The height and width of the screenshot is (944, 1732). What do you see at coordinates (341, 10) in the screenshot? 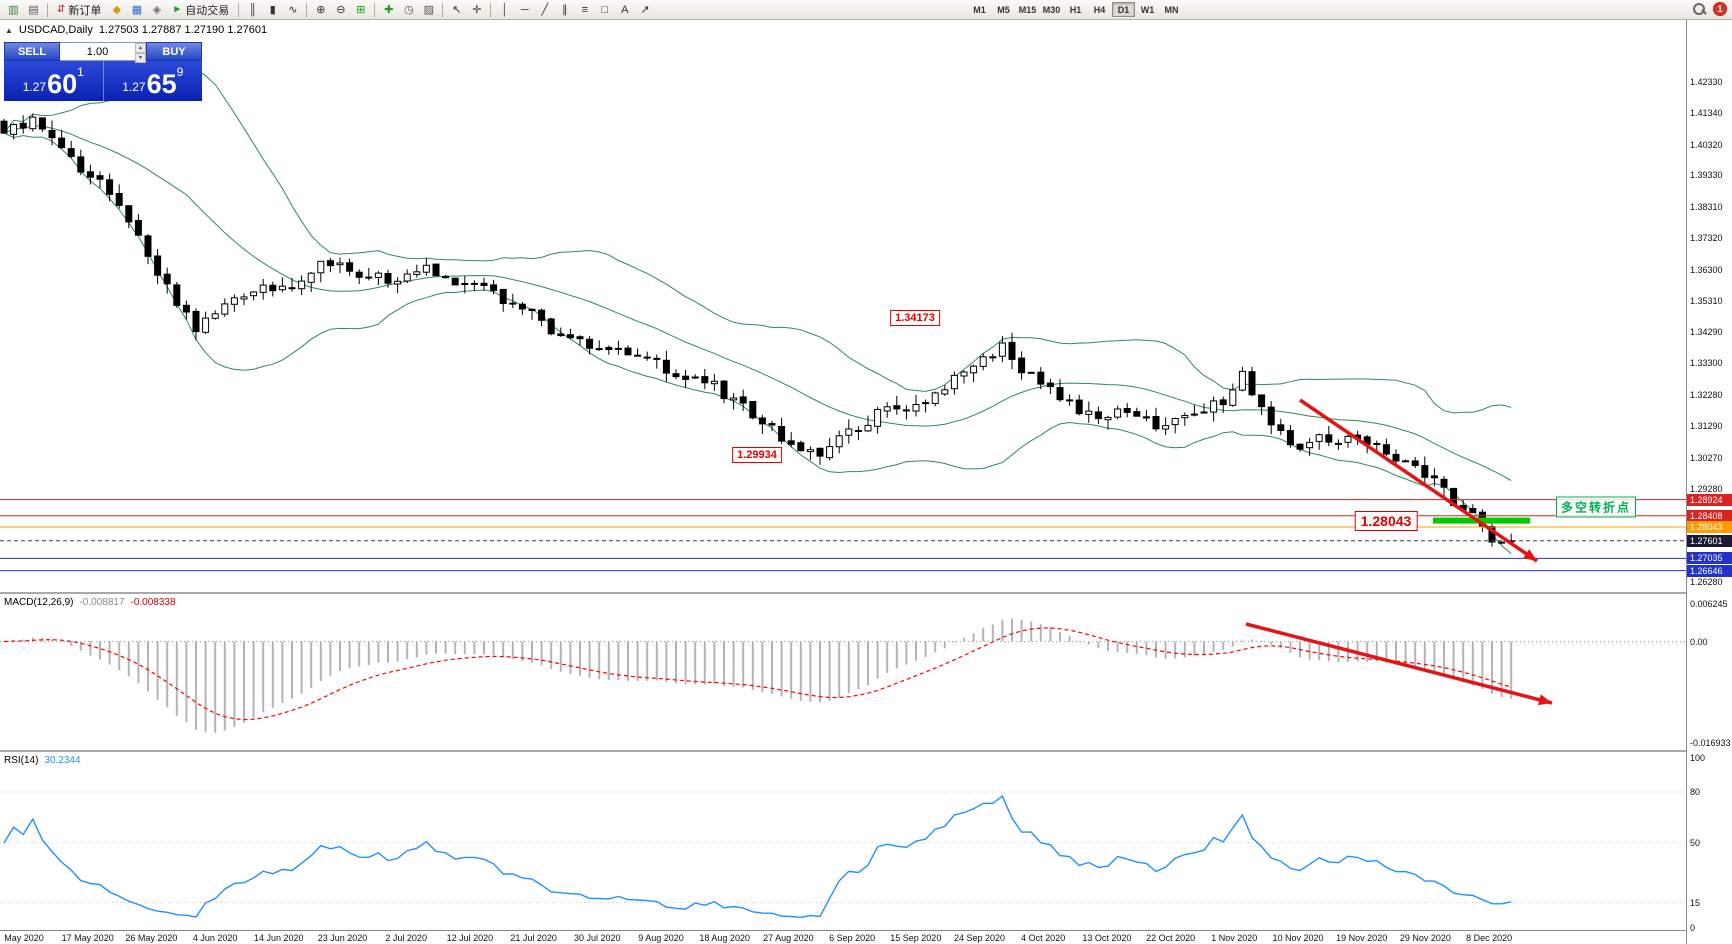
I see `zoom-out-icon: ⊖` at bounding box center [341, 10].